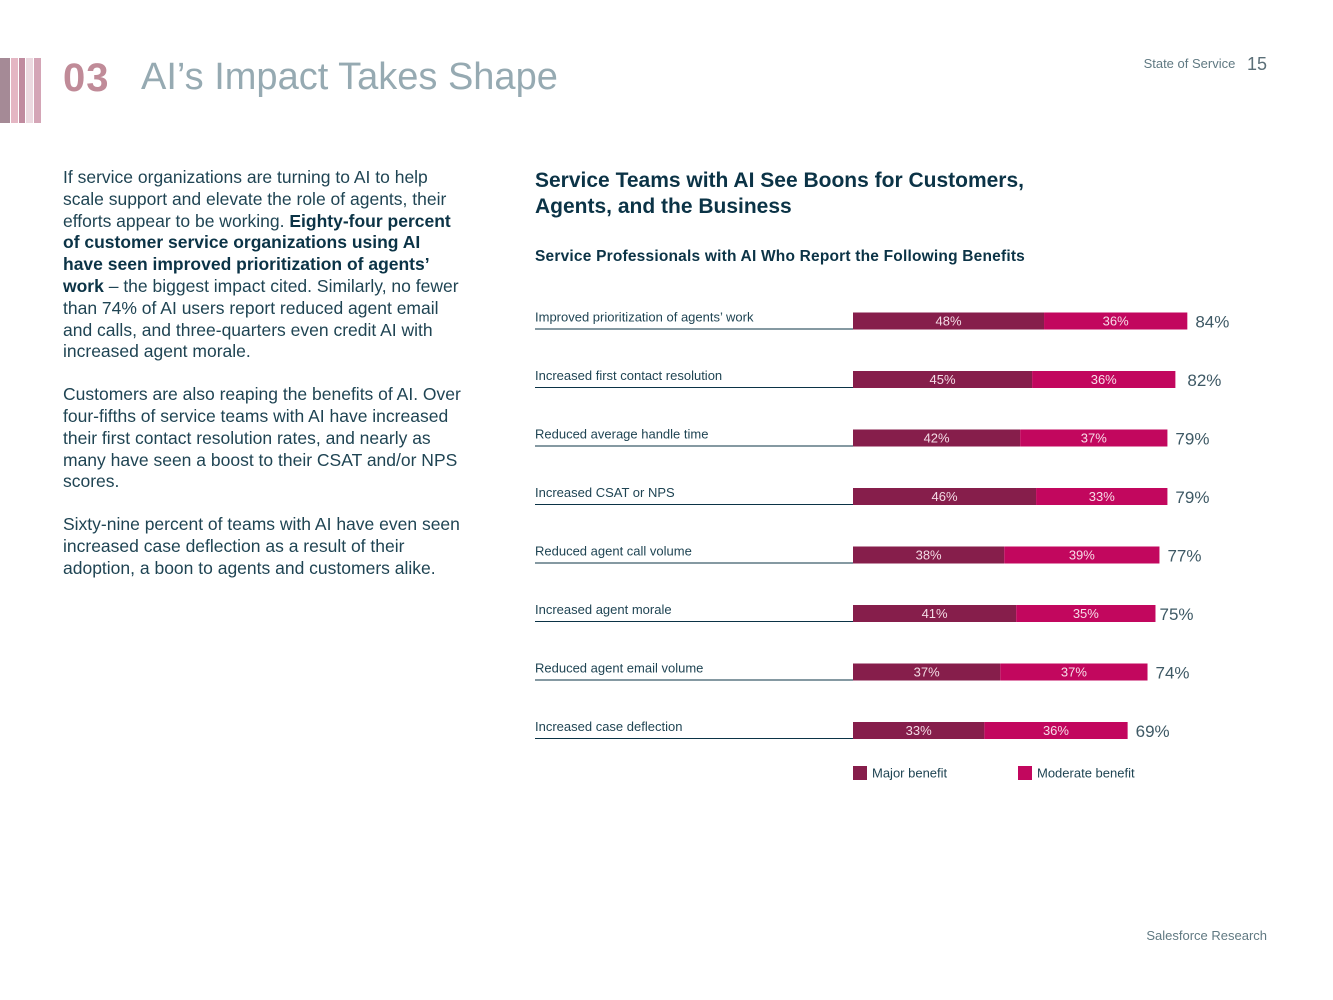 The image size is (1333, 1000). I want to click on data-label-major: 48%, so click(949, 321).